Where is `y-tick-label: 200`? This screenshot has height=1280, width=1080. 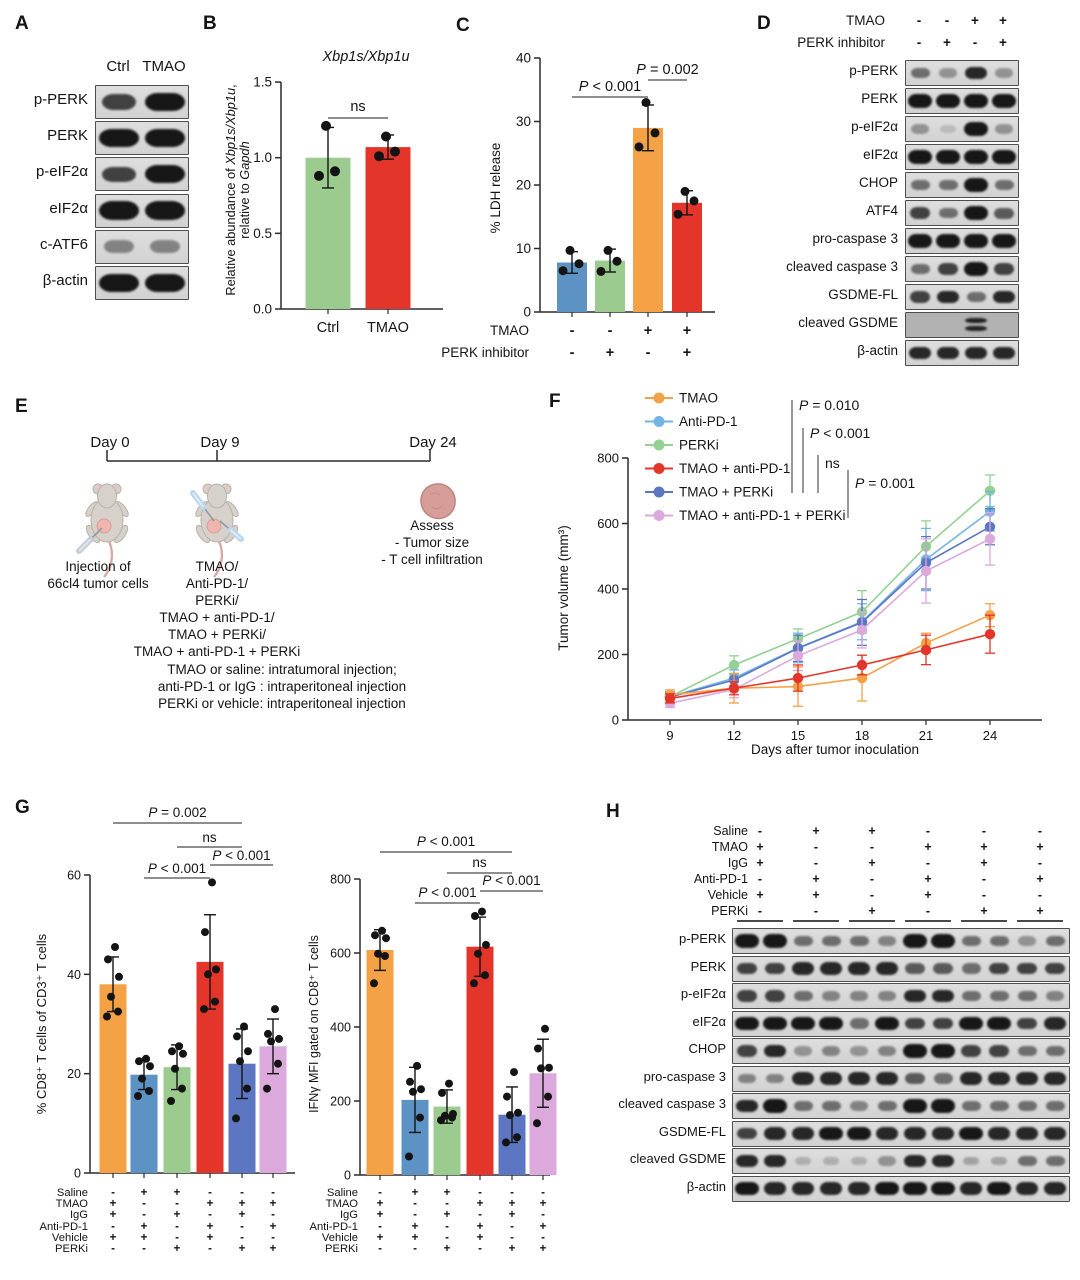 y-tick-label: 200 is located at coordinates (608, 654).